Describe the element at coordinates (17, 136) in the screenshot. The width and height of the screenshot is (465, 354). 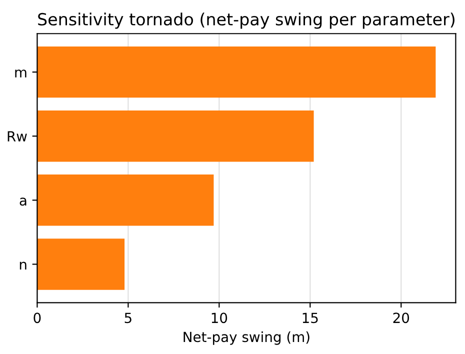
I see `y-tick-label: Rw` at that location.